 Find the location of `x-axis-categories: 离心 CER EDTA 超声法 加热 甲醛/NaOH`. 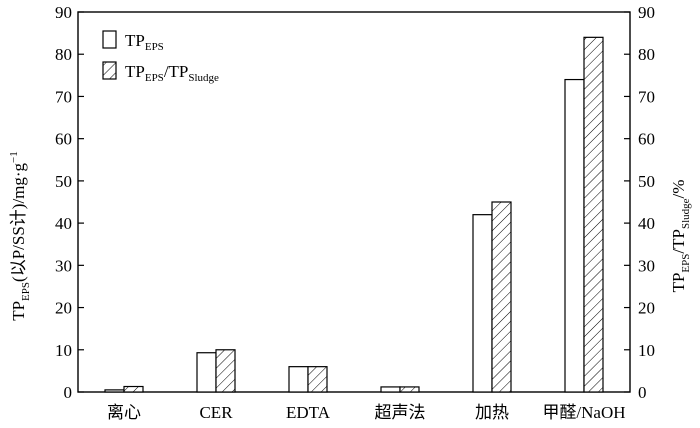

x-axis-categories: 离心 CER EDTA 超声法 加热 甲醛/NaOH is located at coordinates (366, 412).